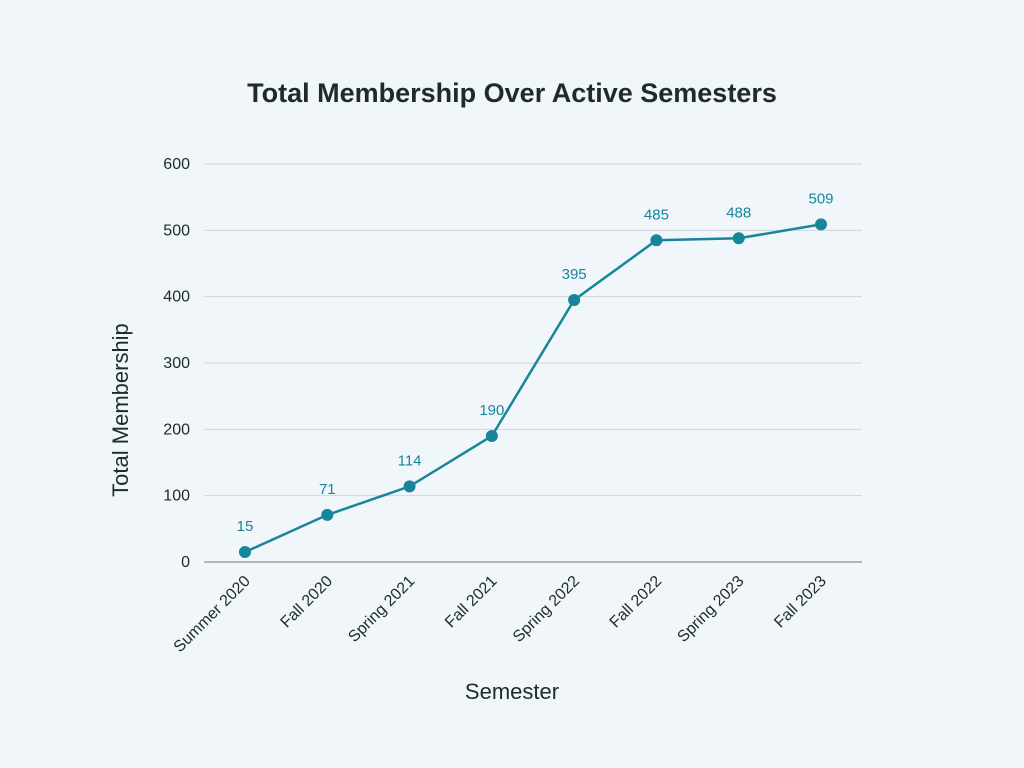 The width and height of the screenshot is (1024, 768). I want to click on x-axis-title: Semester, so click(512, 691).